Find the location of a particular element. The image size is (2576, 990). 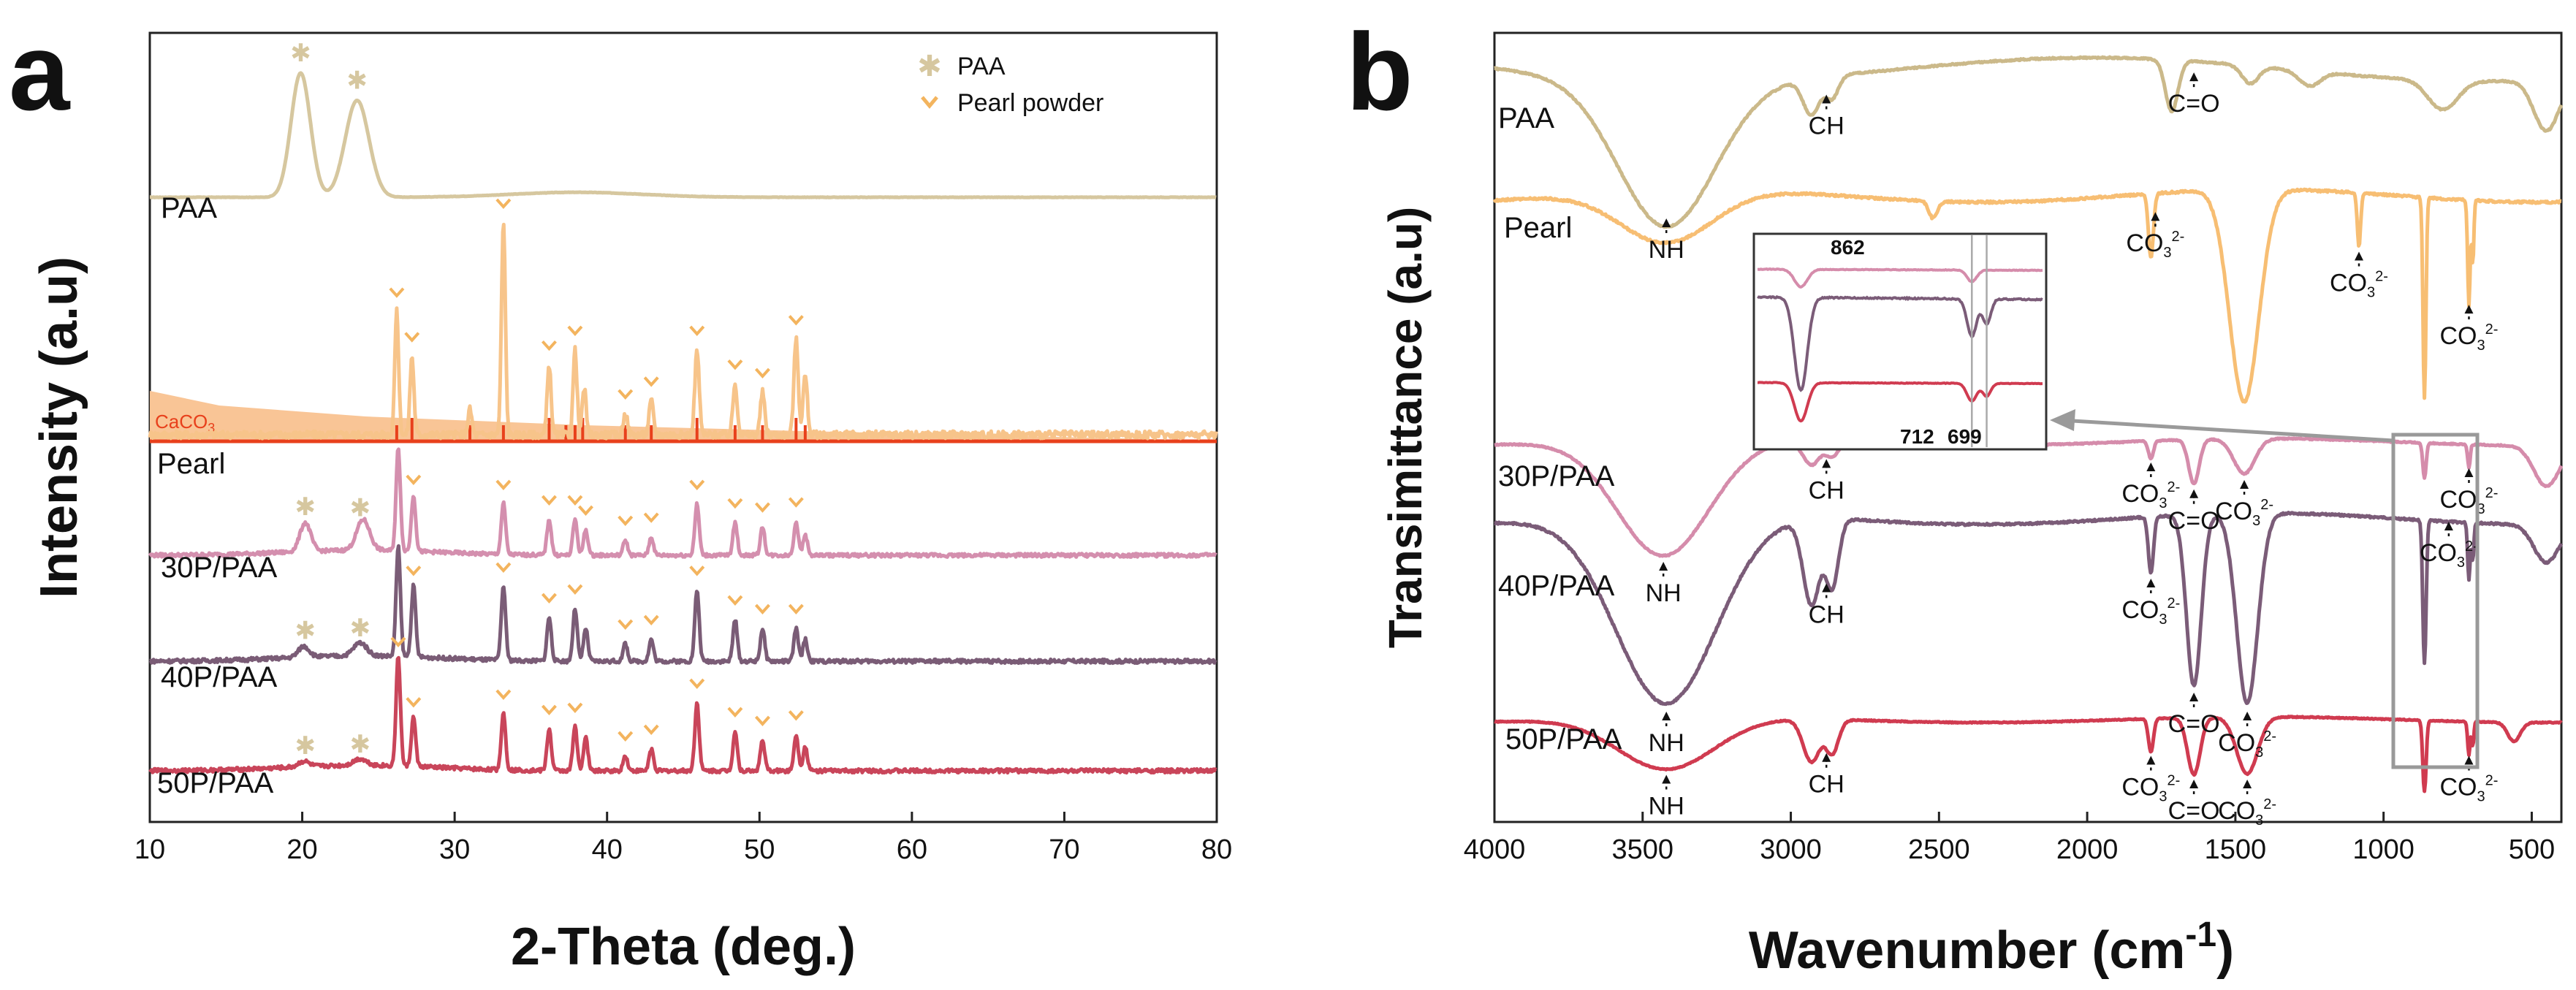

a-x-tick-label-10: 10 is located at coordinates (149, 849).